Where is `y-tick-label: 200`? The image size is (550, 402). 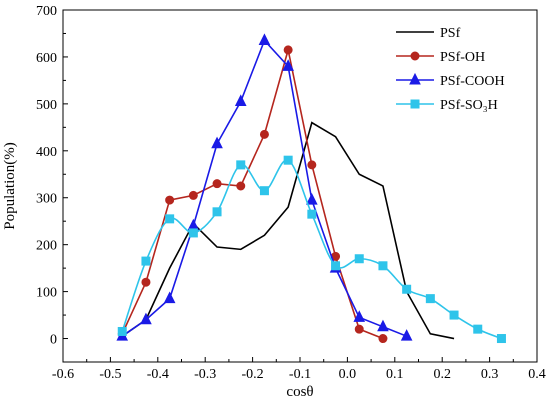
y-tick-label: 200 is located at coordinates (46, 246).